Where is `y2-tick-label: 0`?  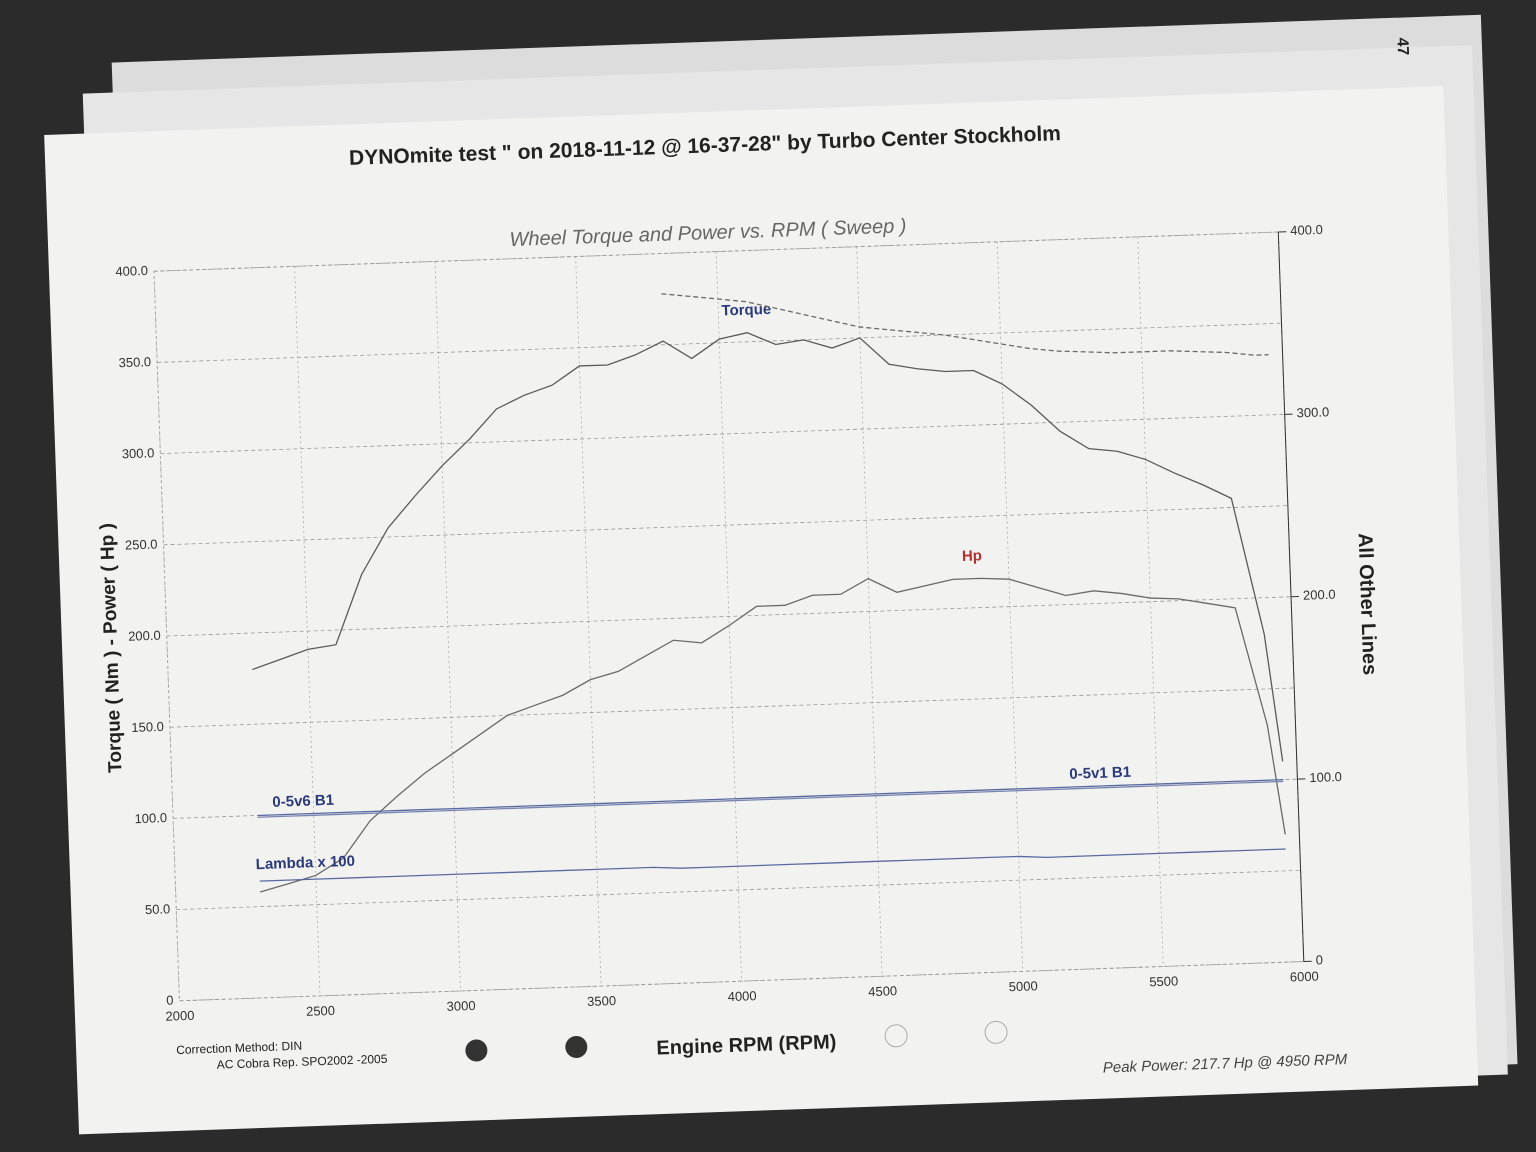
y2-tick-label: 0 is located at coordinates (1319, 959).